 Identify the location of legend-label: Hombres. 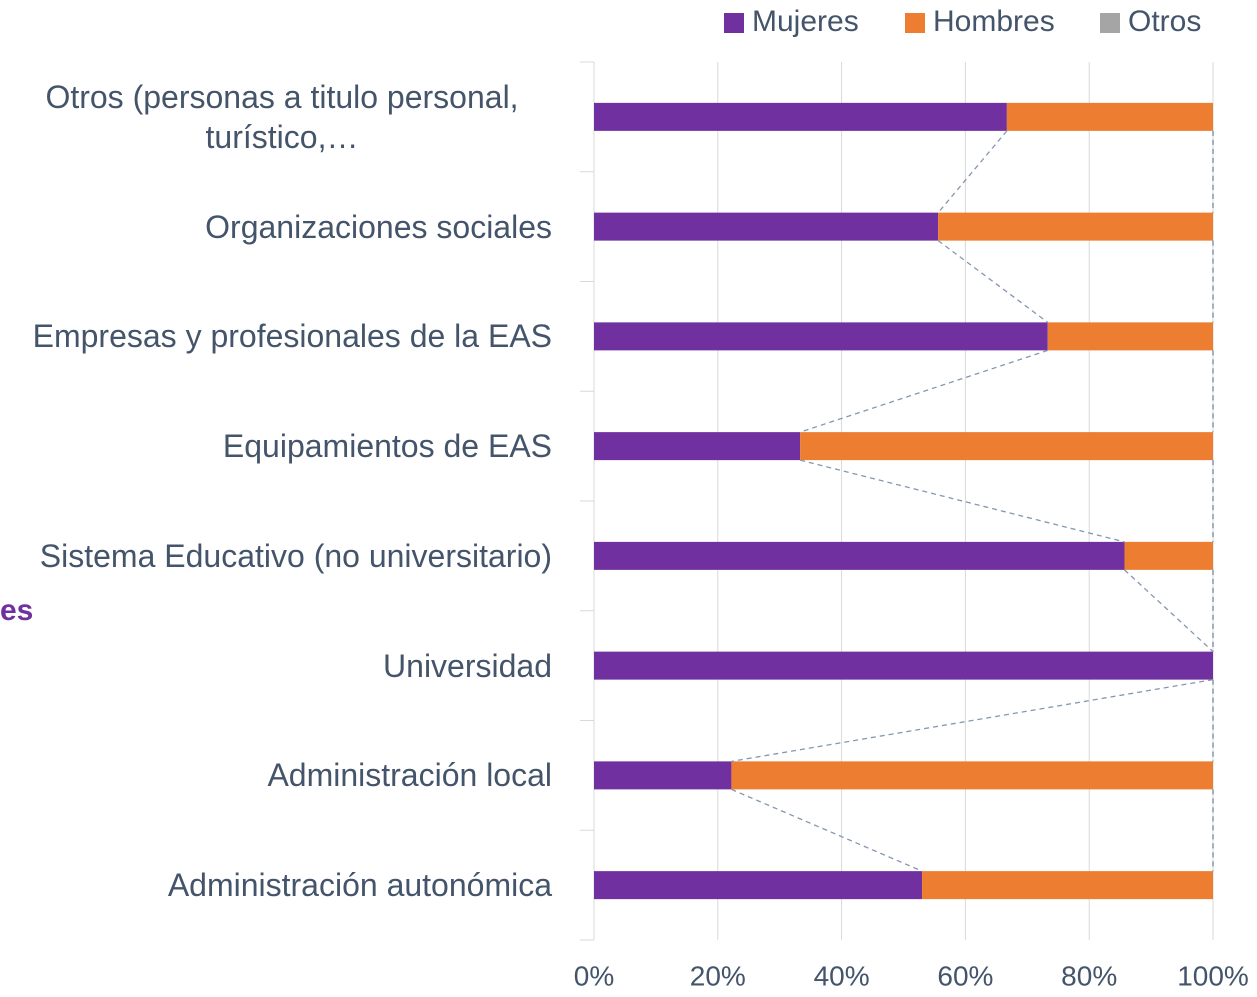
(994, 21).